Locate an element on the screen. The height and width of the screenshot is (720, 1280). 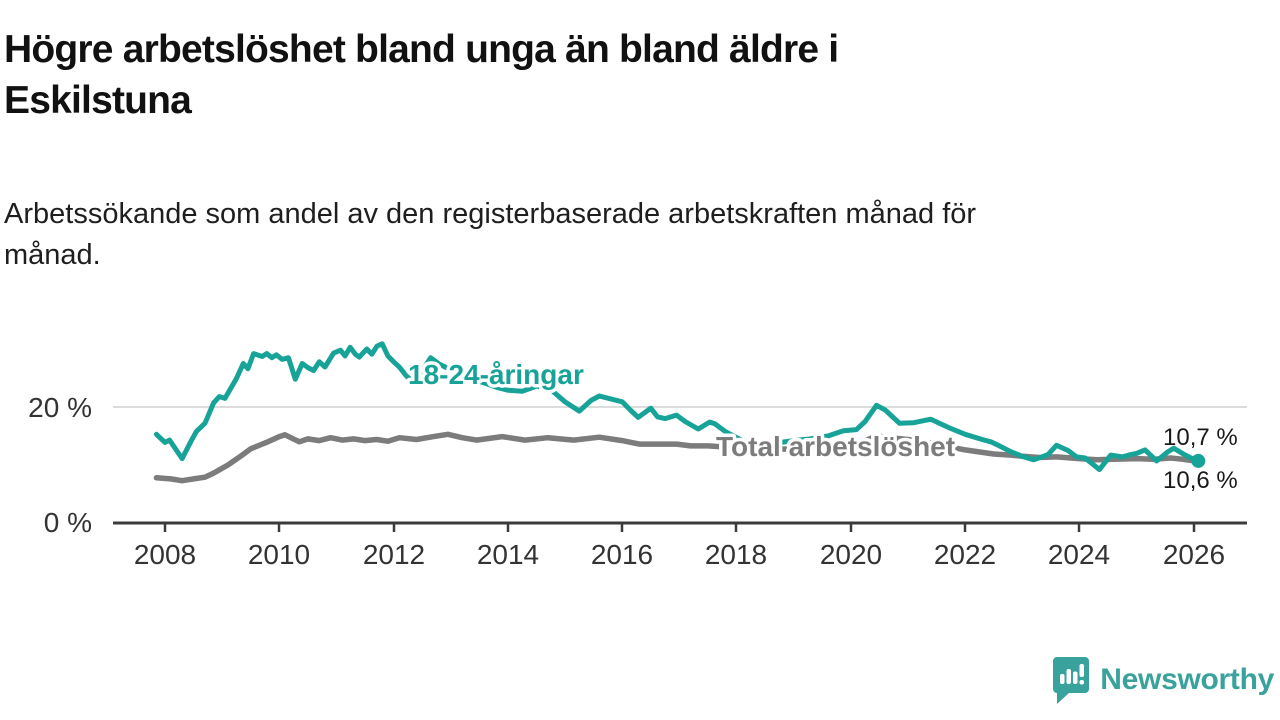
x-tick-2008: 2008 is located at coordinates (165, 554).